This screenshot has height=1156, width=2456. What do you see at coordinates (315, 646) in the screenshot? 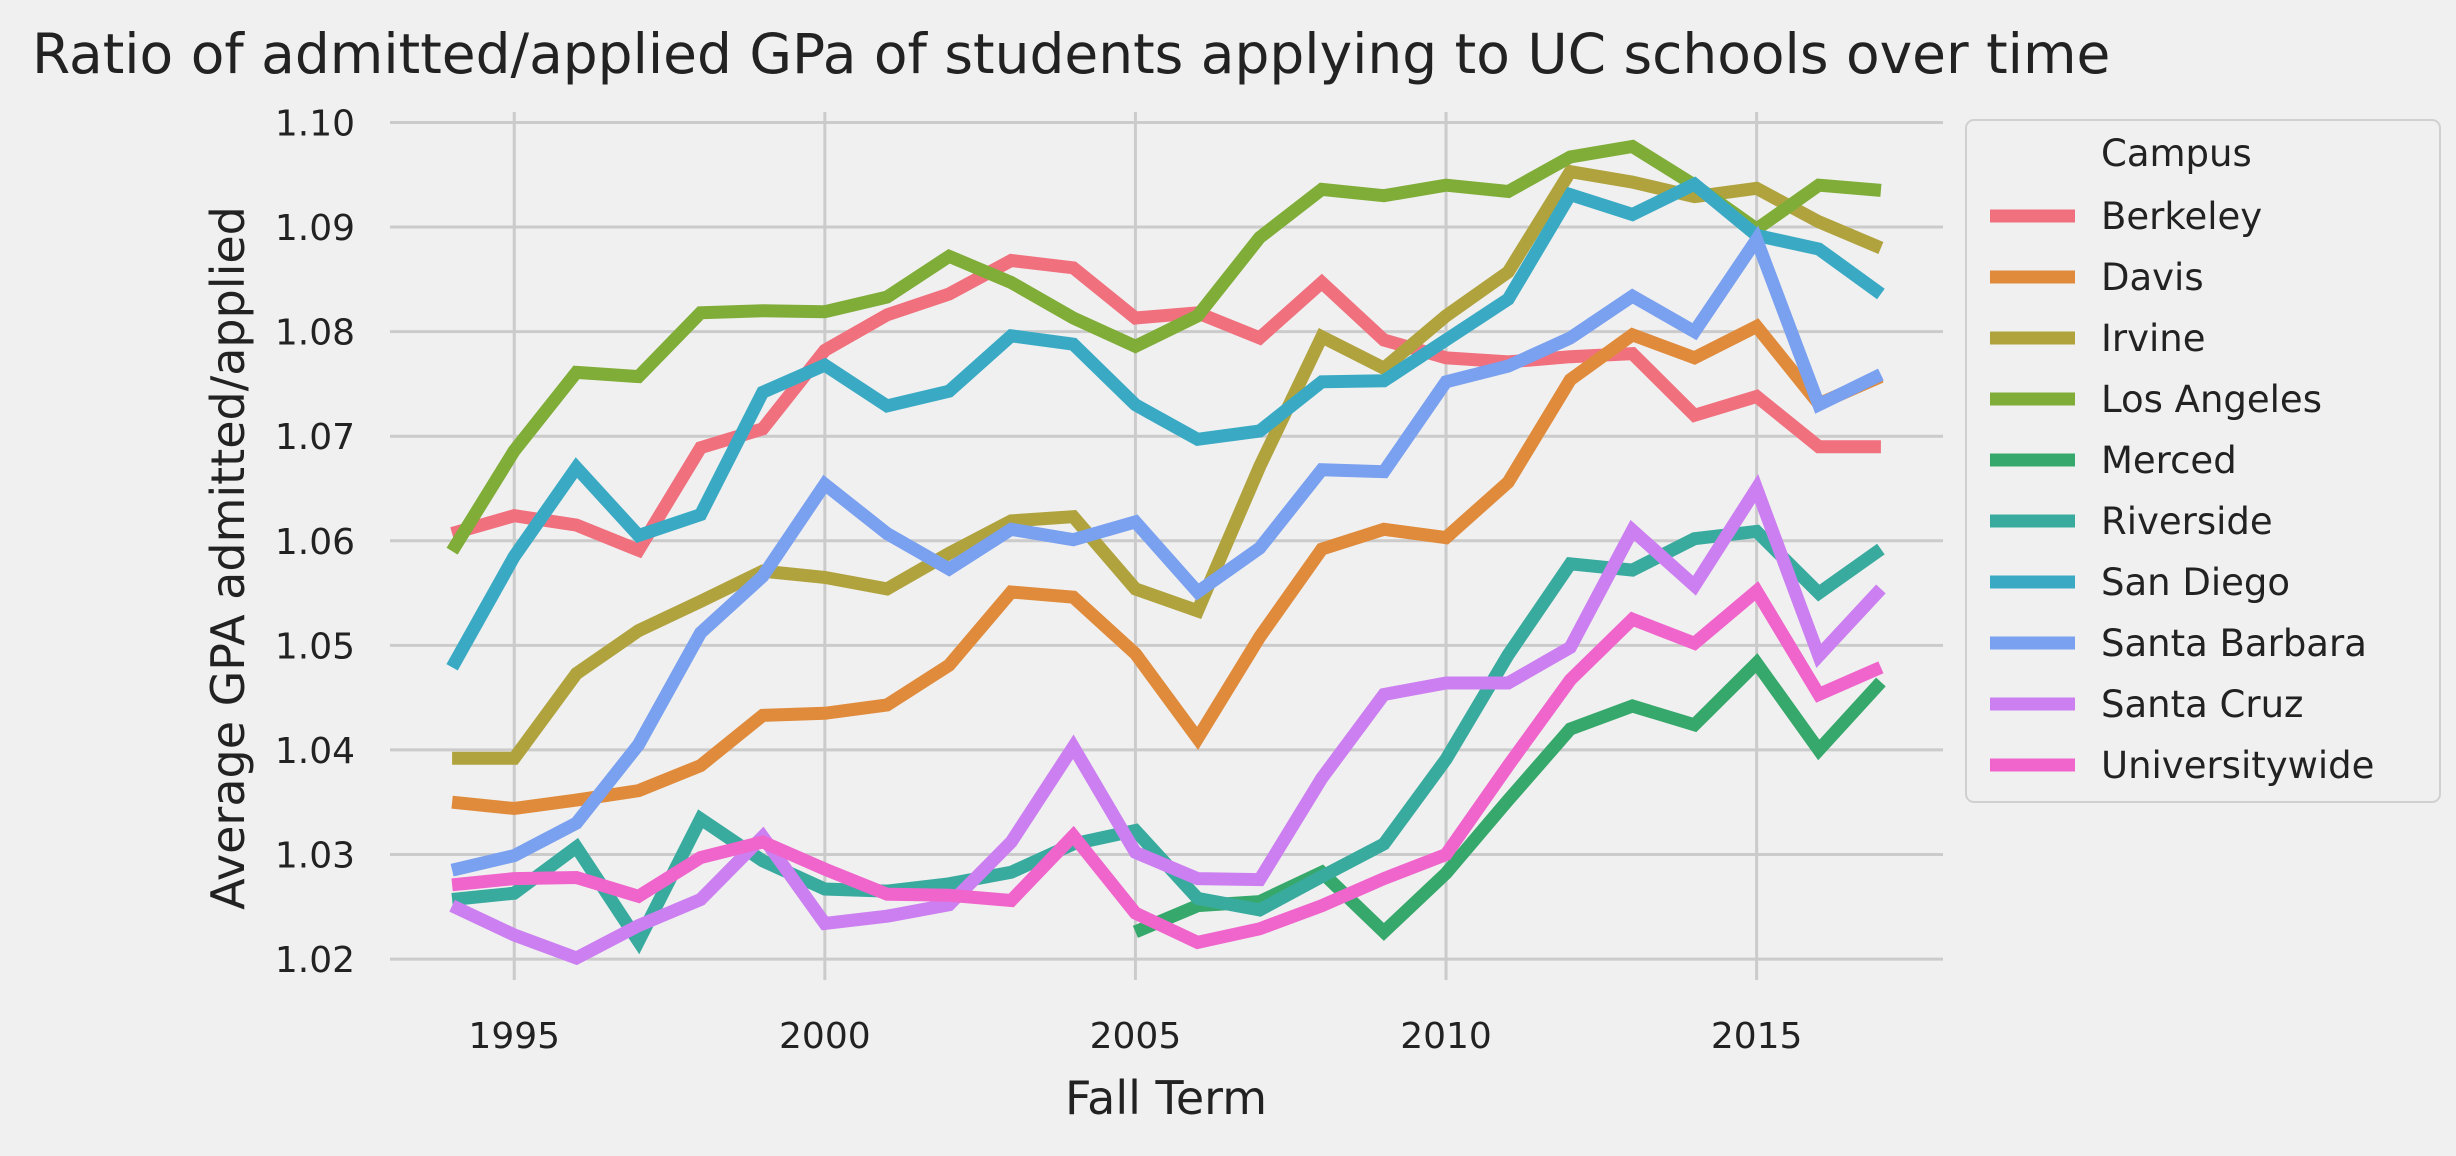
I see `y-tick-label: 1.05` at bounding box center [315, 646].